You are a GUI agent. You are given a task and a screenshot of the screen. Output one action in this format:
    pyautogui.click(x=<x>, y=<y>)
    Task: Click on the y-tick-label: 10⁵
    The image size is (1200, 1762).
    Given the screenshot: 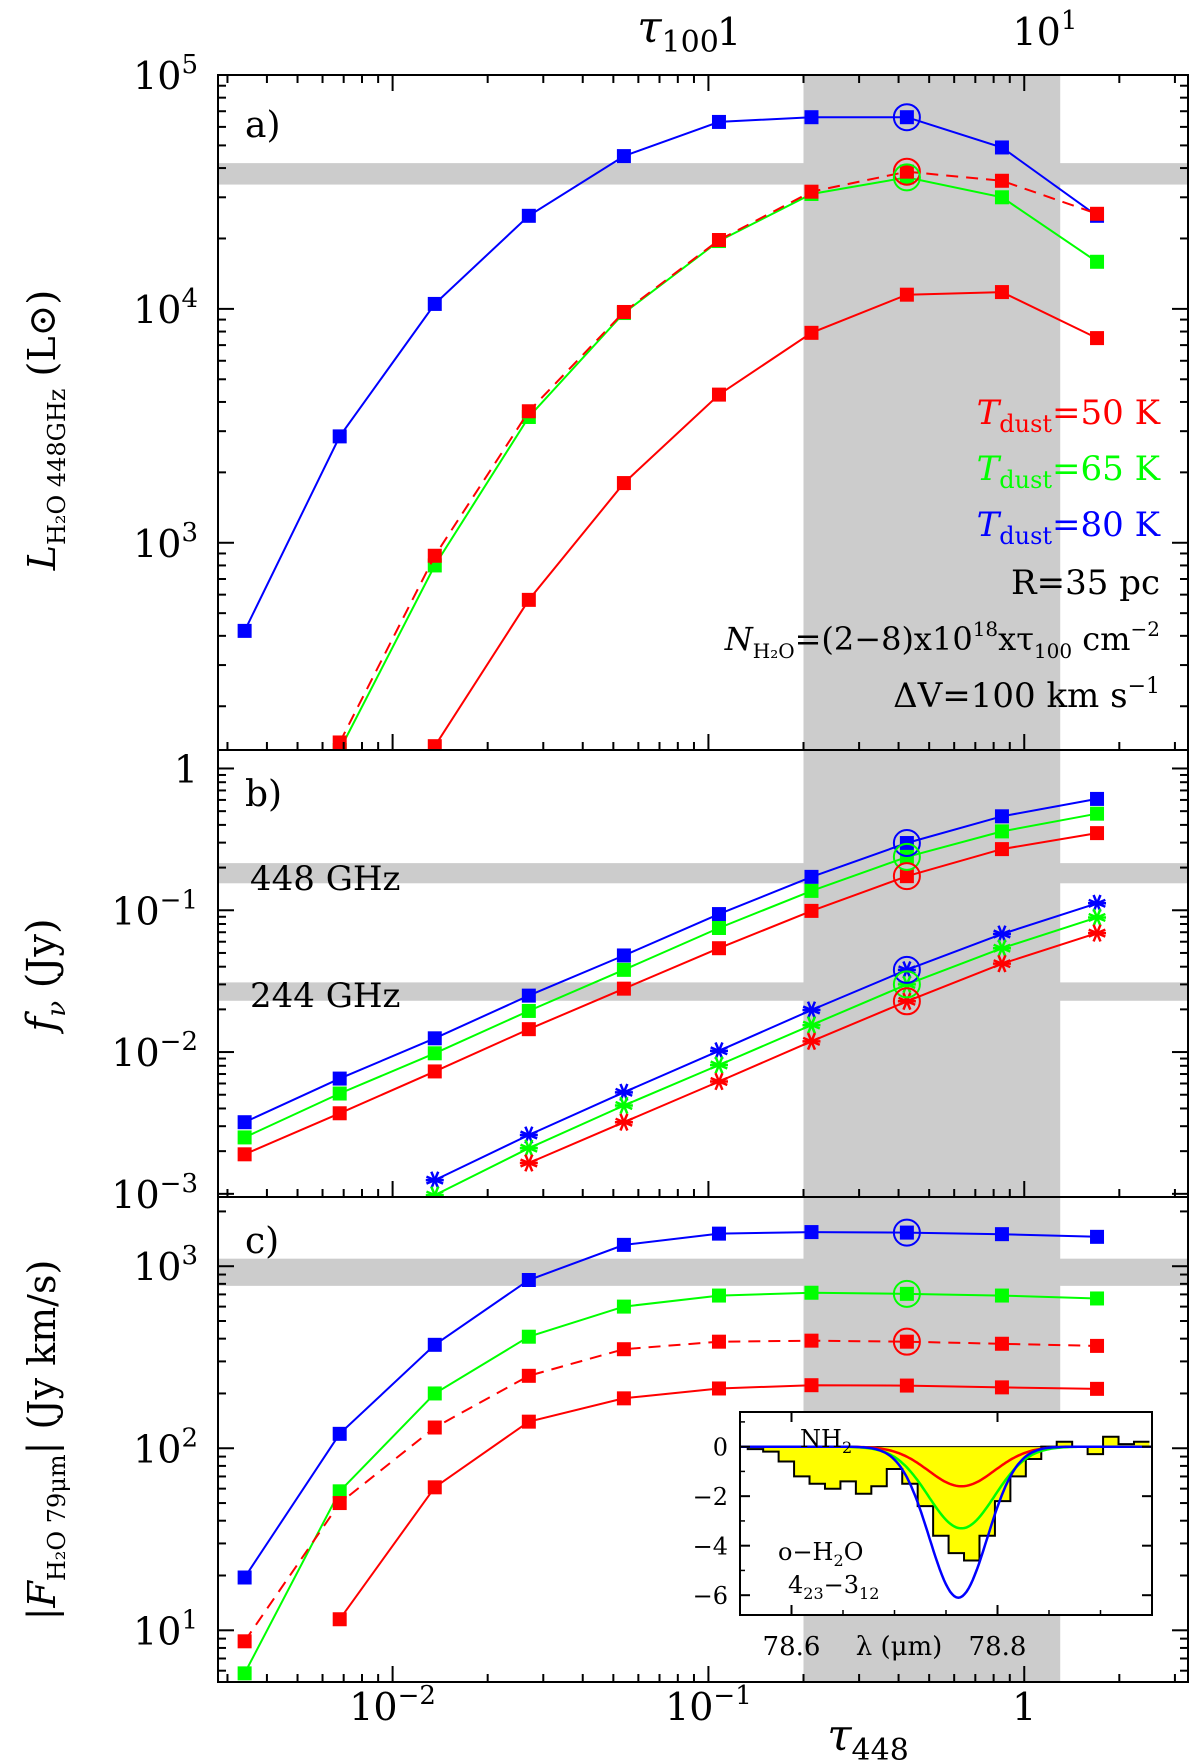 What is the action you would take?
    pyautogui.click(x=165, y=74)
    